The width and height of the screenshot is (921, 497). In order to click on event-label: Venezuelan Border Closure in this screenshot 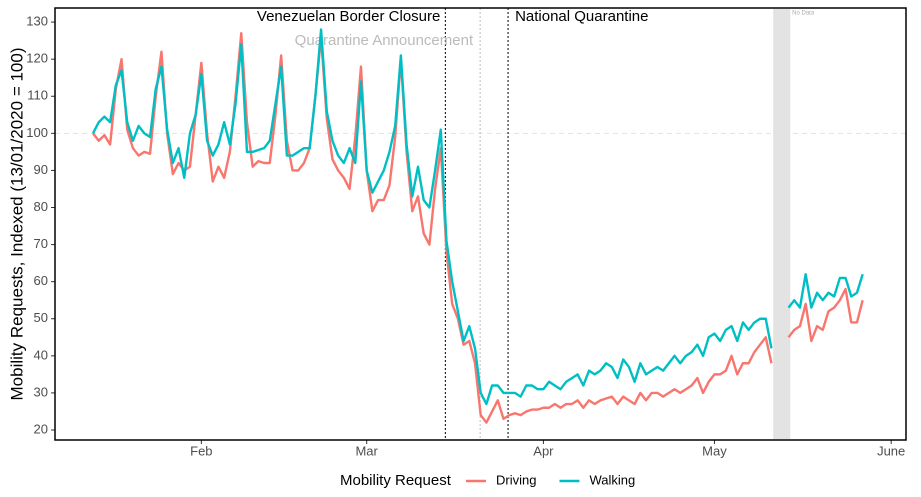, I will do `click(348, 16)`.